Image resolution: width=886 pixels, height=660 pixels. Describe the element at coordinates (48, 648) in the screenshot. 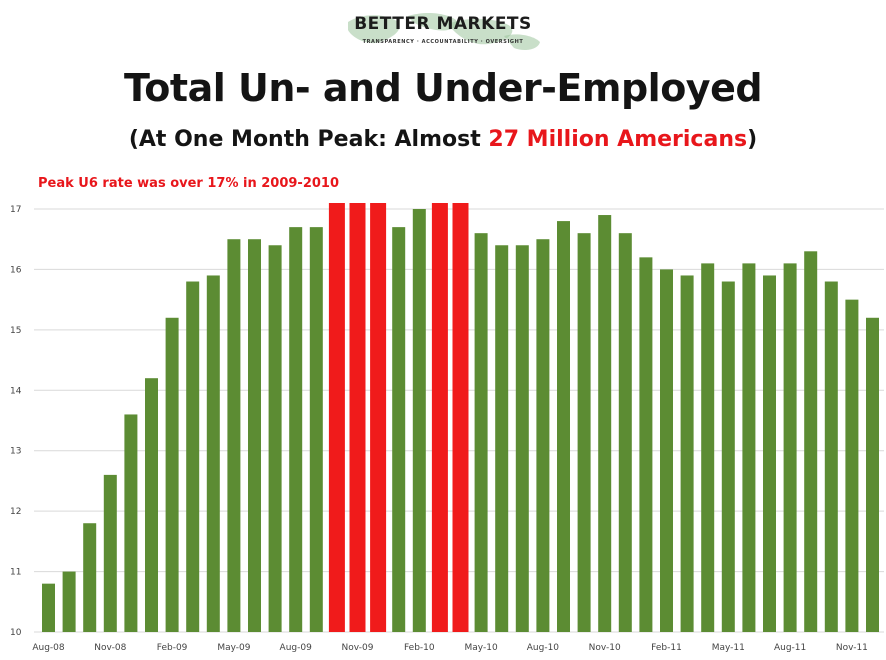

I see `x-tick-label: Aug-08` at that location.